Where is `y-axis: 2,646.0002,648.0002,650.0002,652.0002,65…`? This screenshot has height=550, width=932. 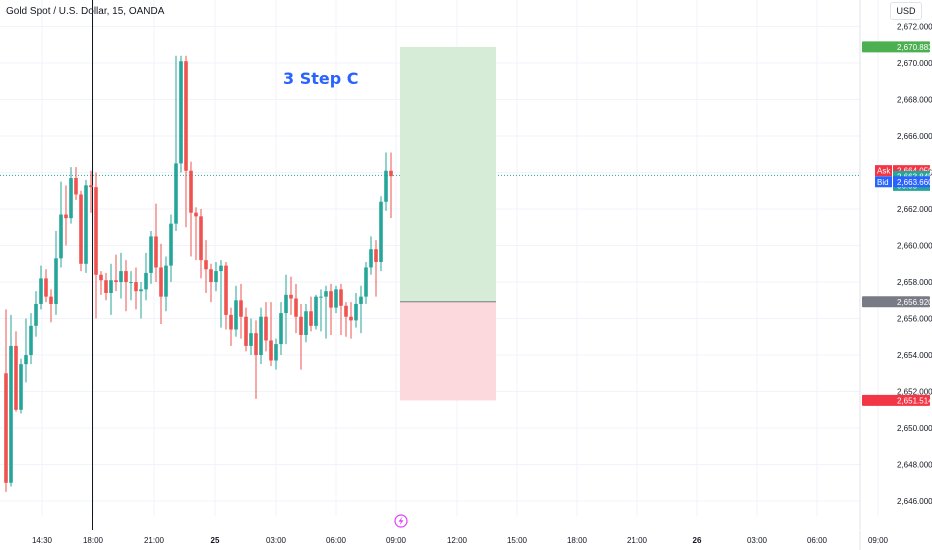
y-axis: 2,646.0002,648.0002,650.0002,652.0002,65… is located at coordinates (914, 265).